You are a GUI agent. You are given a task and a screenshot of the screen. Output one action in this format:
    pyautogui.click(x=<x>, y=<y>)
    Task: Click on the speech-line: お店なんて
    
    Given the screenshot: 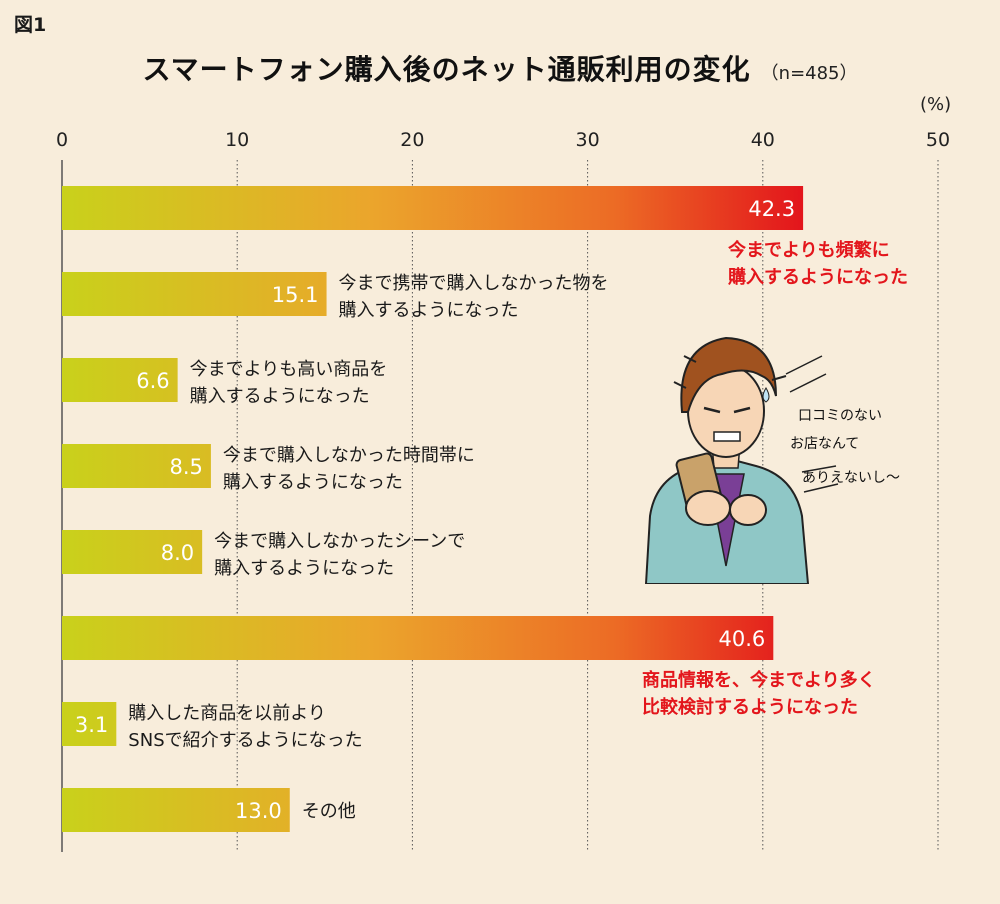 What is the action you would take?
    pyautogui.click(x=824, y=444)
    